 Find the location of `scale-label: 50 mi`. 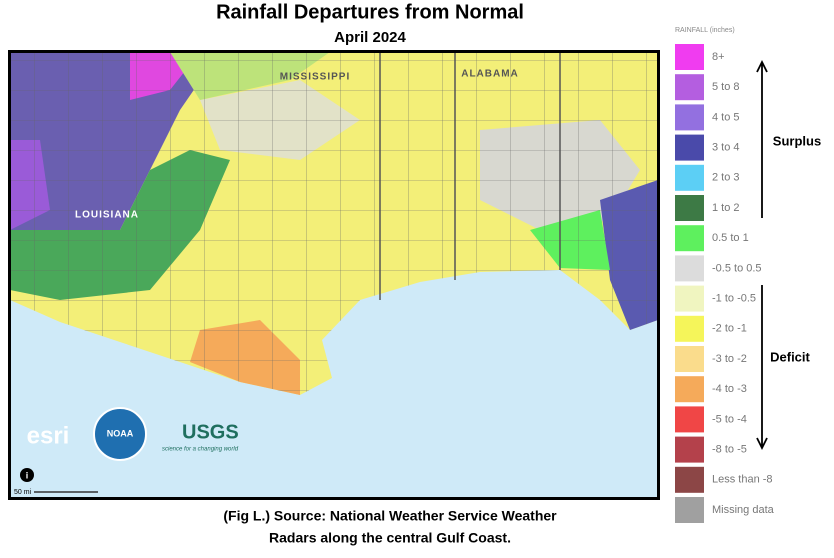

scale-label: 50 mi is located at coordinates (23, 492).